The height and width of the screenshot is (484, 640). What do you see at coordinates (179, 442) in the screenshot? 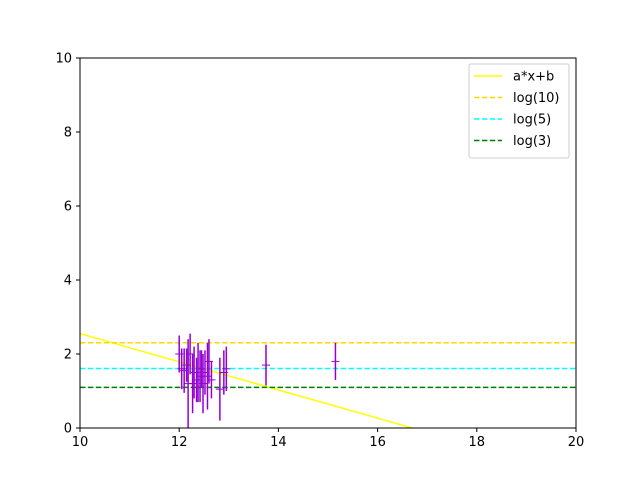
I see `x-tick-label-1: 12` at bounding box center [179, 442].